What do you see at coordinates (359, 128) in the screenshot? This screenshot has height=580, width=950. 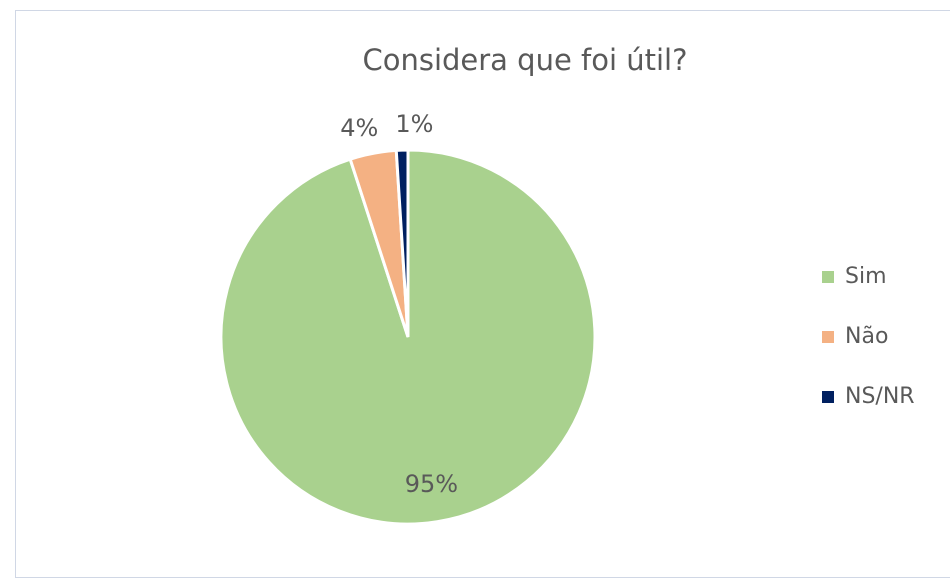 I see `data-label: 4%` at bounding box center [359, 128].